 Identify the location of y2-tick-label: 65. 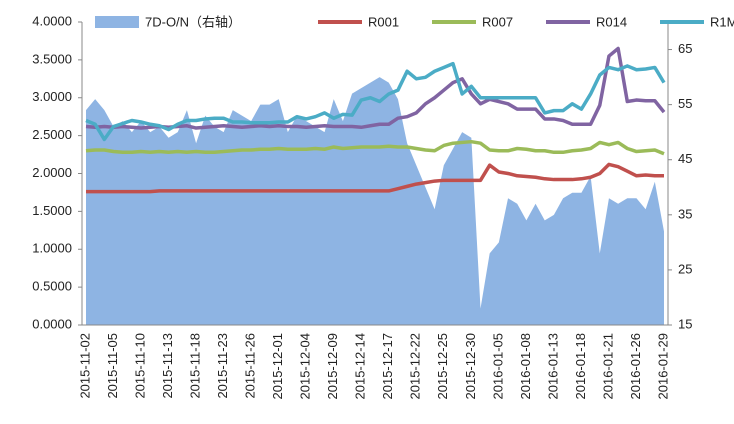
(685, 48).